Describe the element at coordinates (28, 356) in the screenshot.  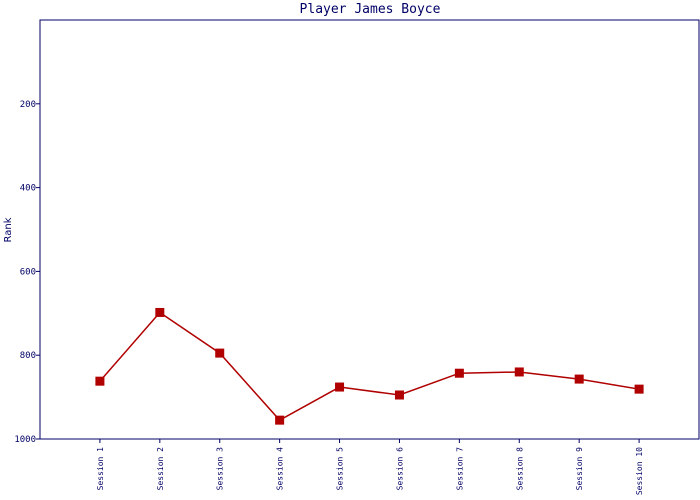
I see `y-tick-label: 800` at that location.